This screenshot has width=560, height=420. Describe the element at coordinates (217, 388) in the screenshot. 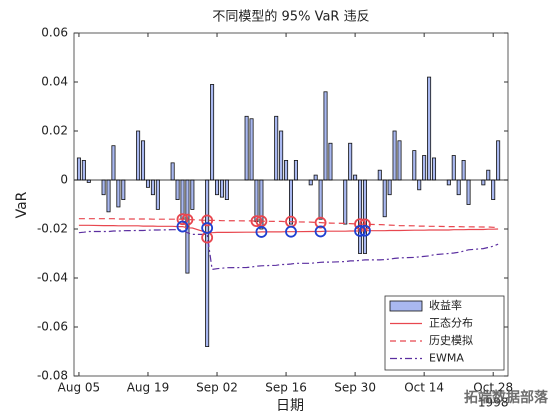

I see `x-tick-label: Sep 02` at that location.